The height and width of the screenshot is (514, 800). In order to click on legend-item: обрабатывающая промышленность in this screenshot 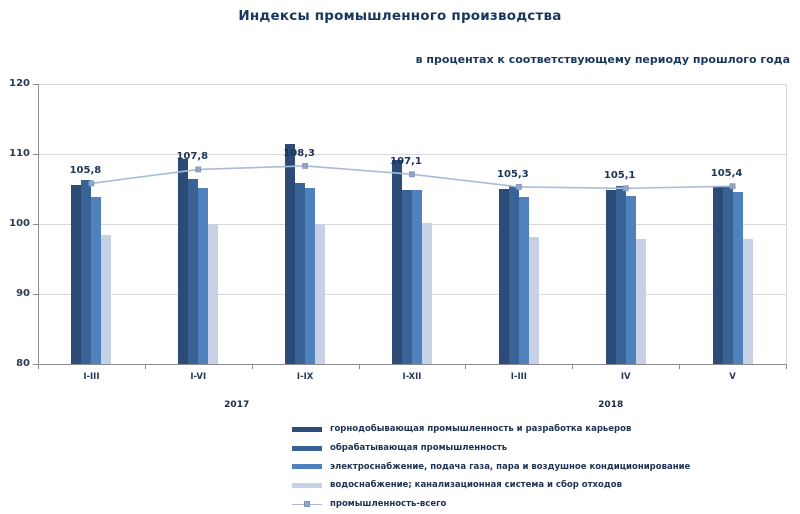, I will do `click(491, 448)`.